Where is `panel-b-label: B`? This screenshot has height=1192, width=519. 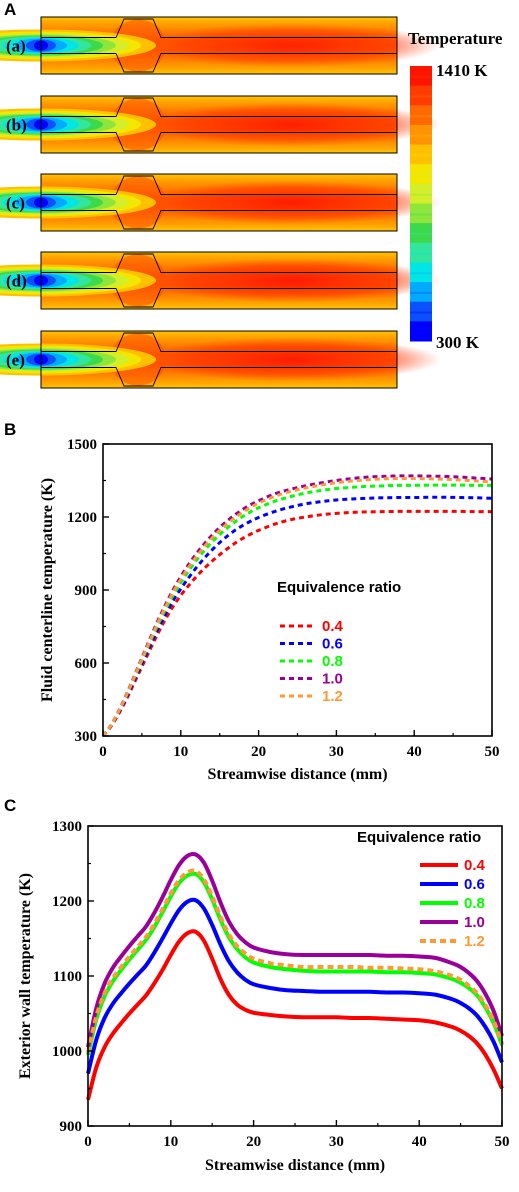
panel-b-label: B is located at coordinates (10, 429).